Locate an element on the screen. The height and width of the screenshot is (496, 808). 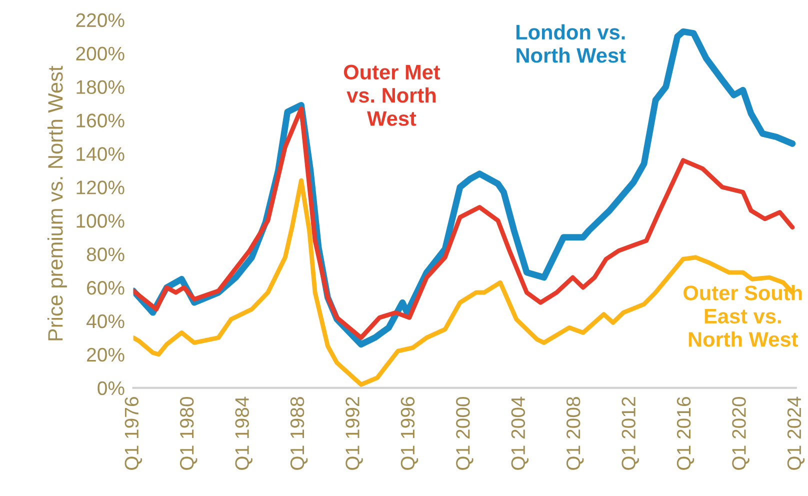
x-tick-label: Q1 1980 is located at coordinates (189, 433).